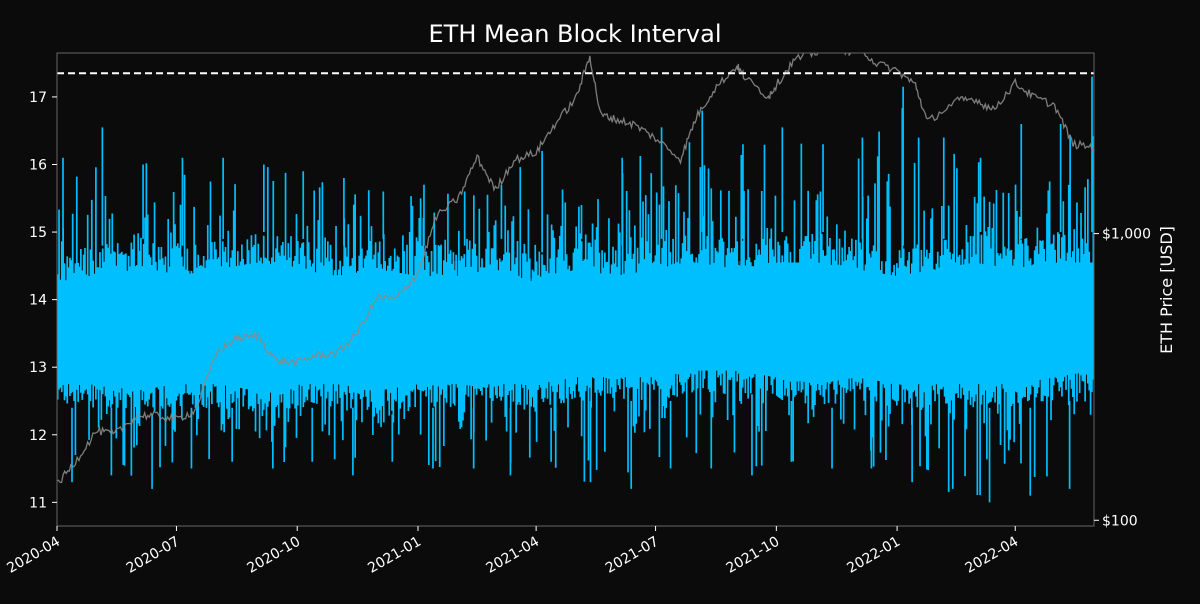  I want to click on y-tick-label: 13, so click(38, 368).